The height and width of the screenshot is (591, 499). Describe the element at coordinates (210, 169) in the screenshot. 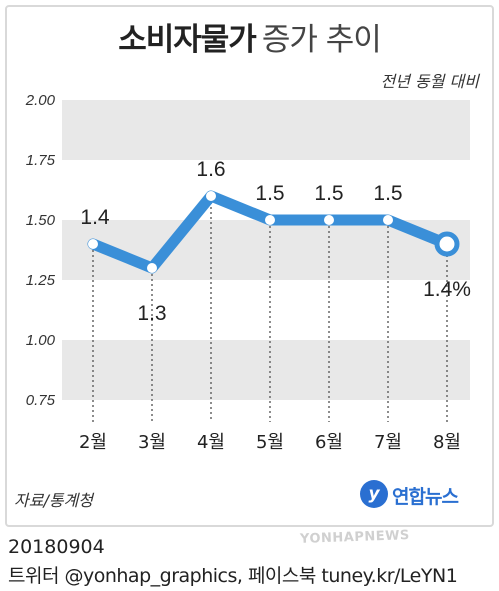

I see `data-label: 1.6` at that location.